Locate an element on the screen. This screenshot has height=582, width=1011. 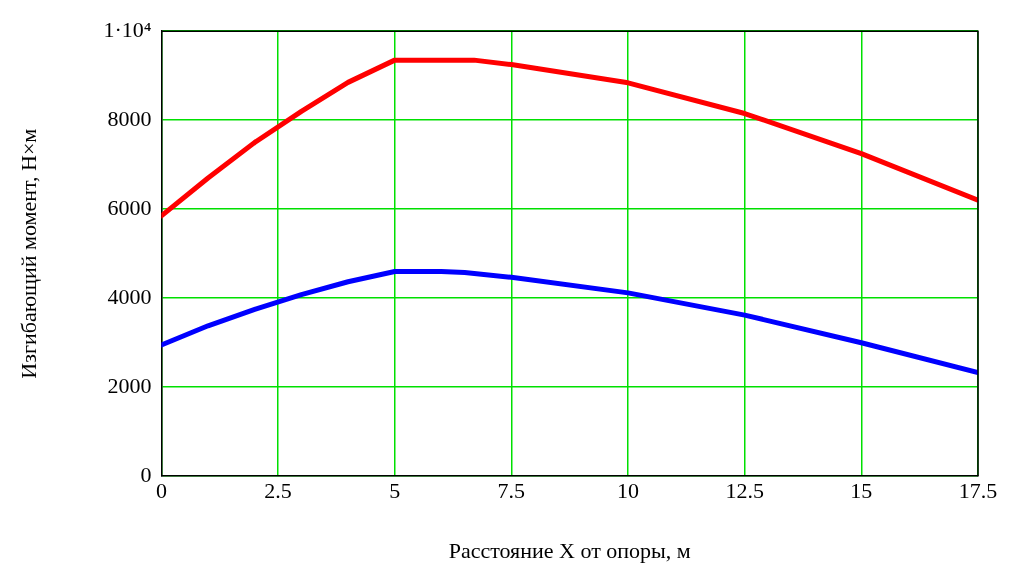
x-tick-label: 7.5 is located at coordinates (511, 491).